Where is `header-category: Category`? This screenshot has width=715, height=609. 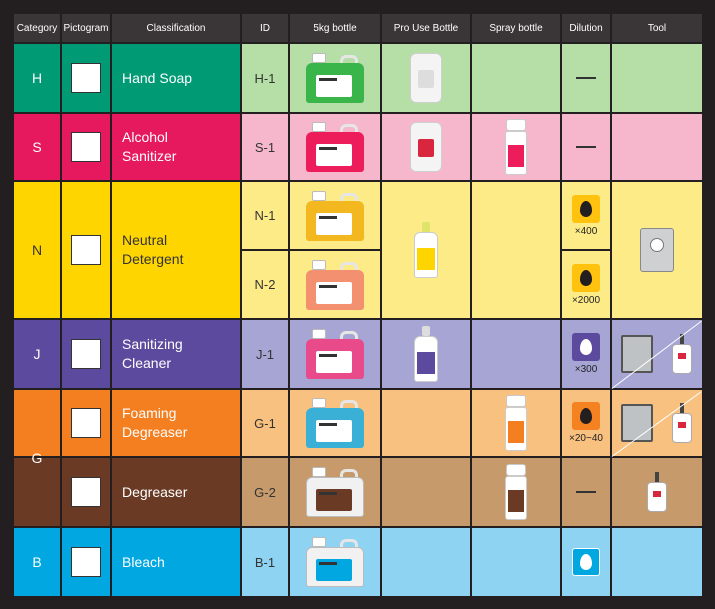
header-category: Category is located at coordinates (37, 28).